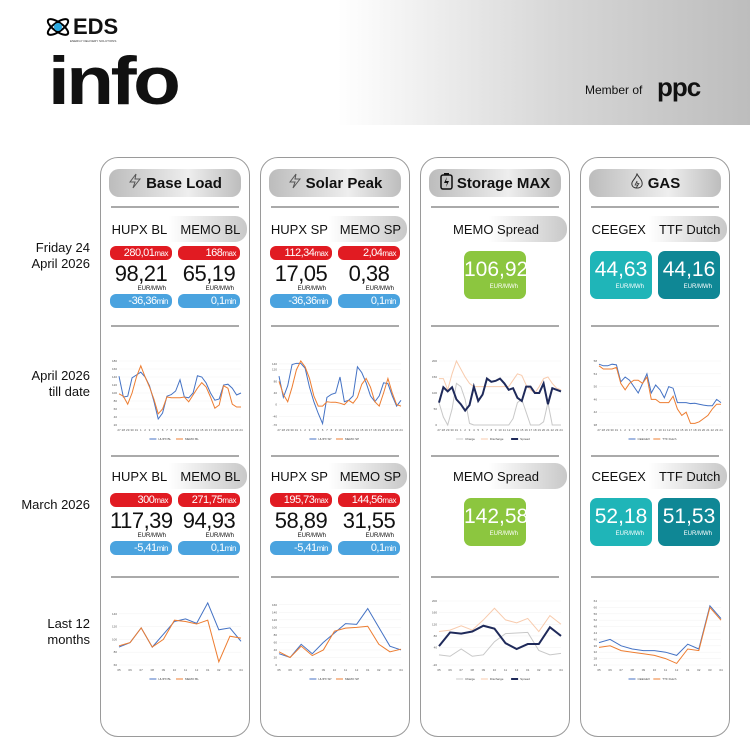 The width and height of the screenshot is (750, 750). I want to click on legend-label: HUPX SP, so click(324, 679).